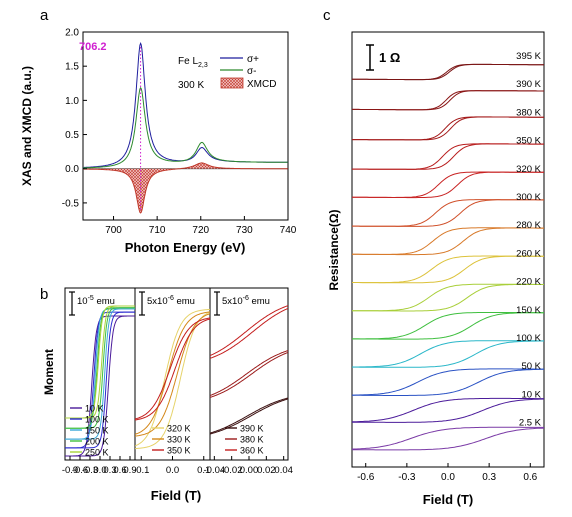 The width and height of the screenshot is (572, 517). I want to click on x-tick-label-a: 710, so click(157, 230).